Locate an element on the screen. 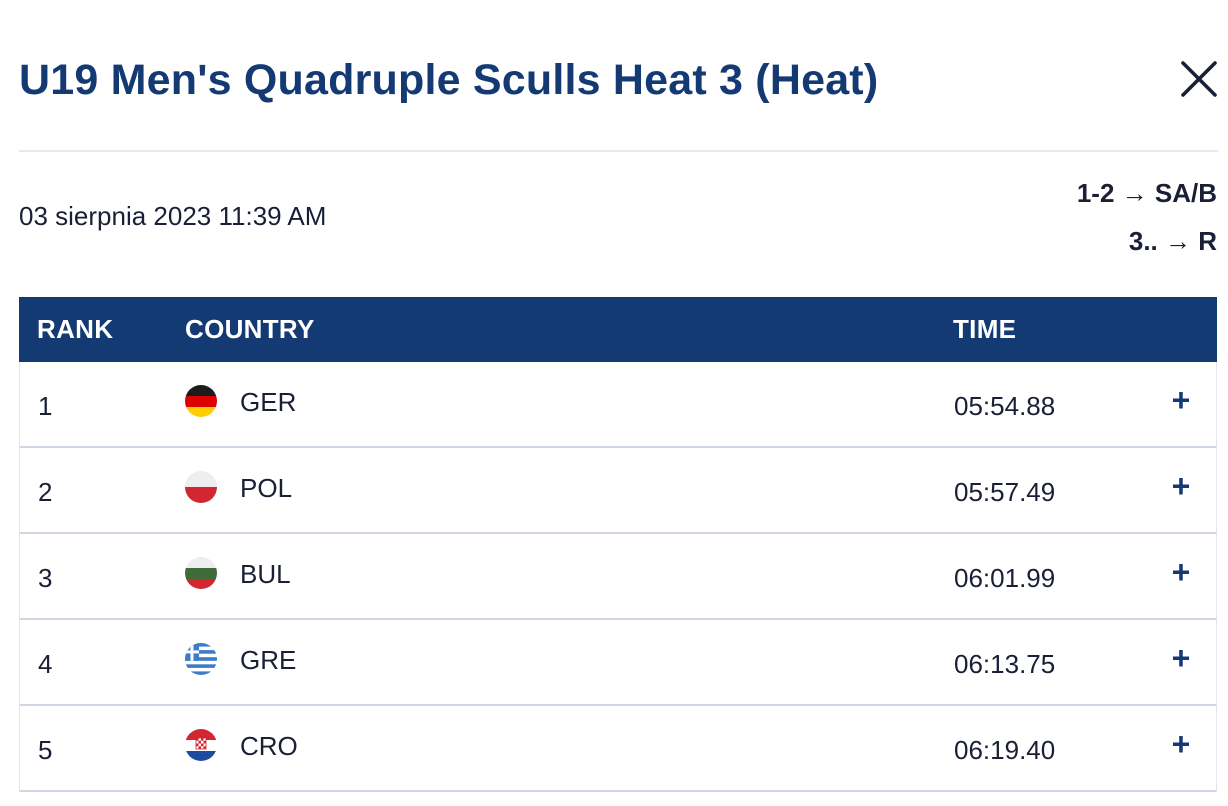  close-button is located at coordinates (1199, 79).